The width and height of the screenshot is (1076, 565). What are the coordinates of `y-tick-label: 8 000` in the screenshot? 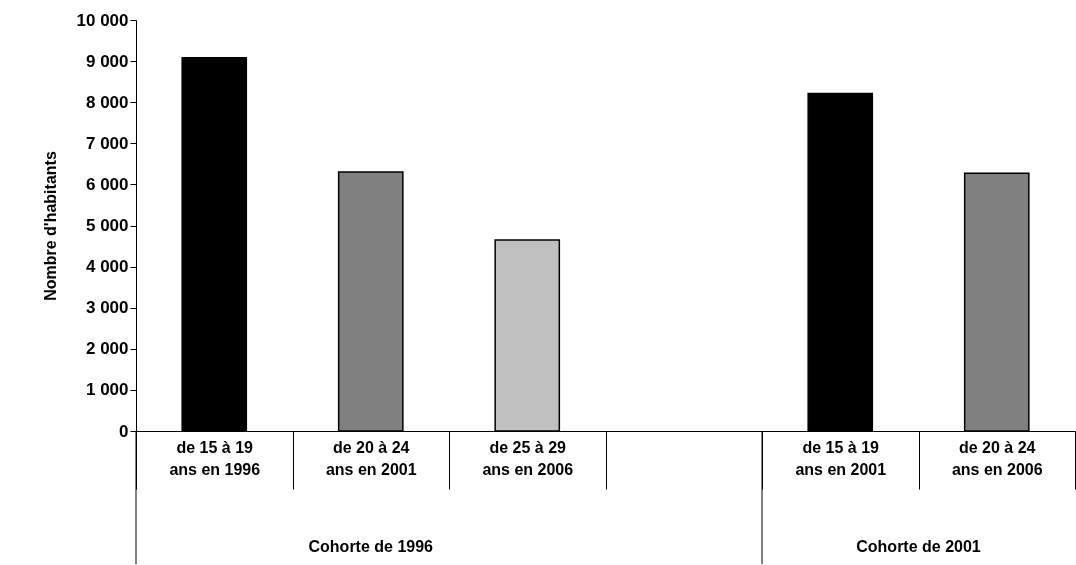 It's located at (107, 102).